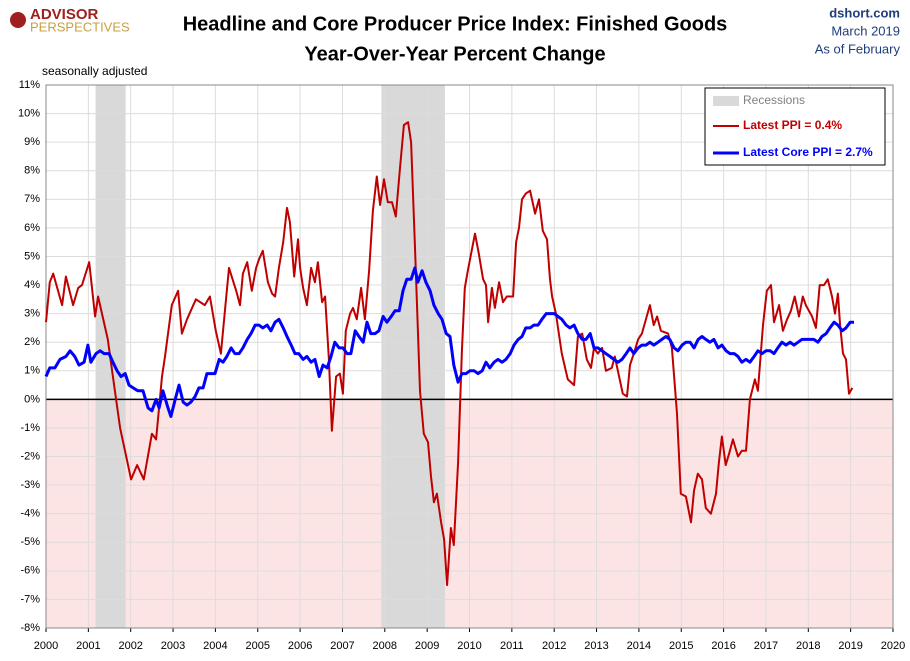  Describe the element at coordinates (639, 646) in the screenshot. I see `x-tick-label: 2014` at that location.